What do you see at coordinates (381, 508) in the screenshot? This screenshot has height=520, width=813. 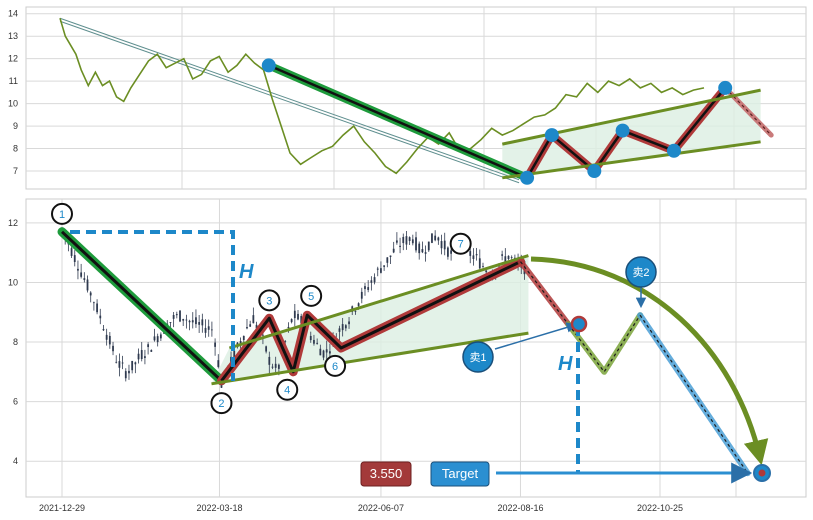 I see `bottom-x-tick-label: 2022-06-07` at bounding box center [381, 508].